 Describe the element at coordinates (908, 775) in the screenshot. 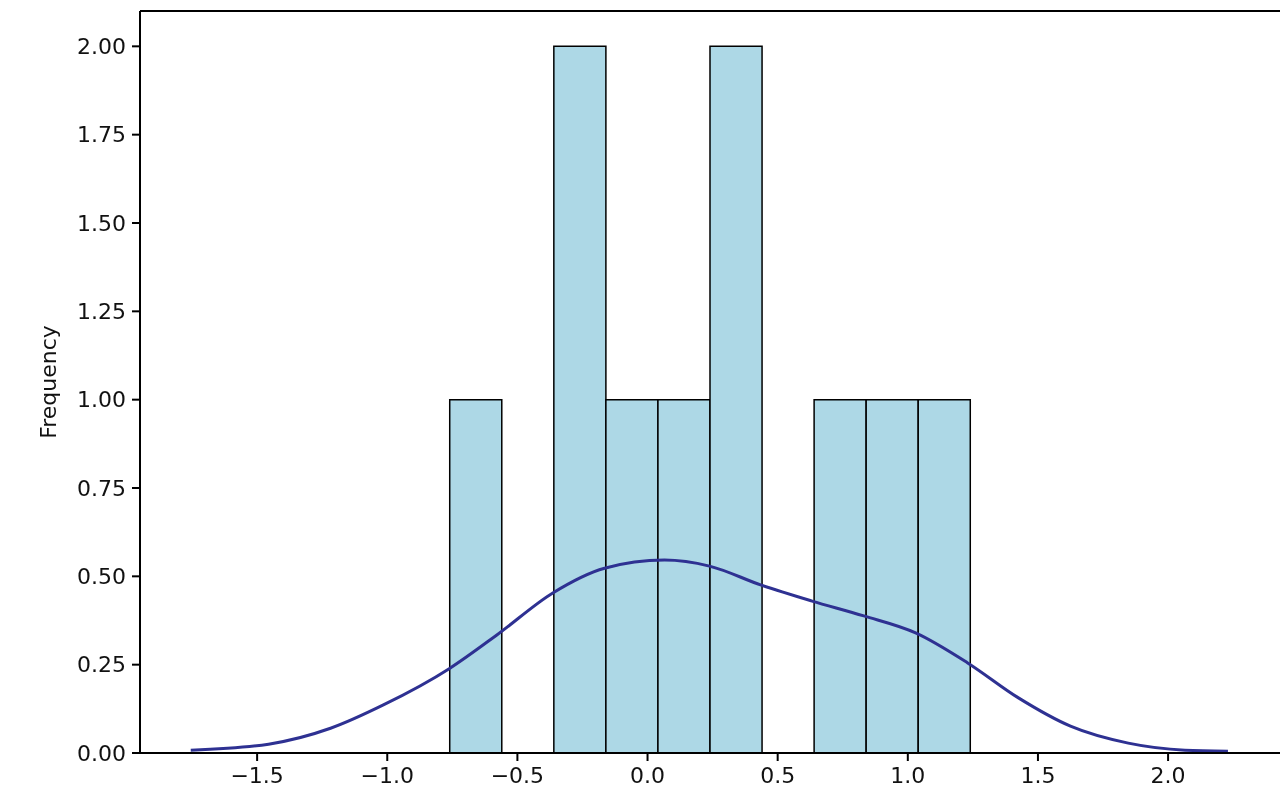

I see `x-tick-label: 1.0` at that location.